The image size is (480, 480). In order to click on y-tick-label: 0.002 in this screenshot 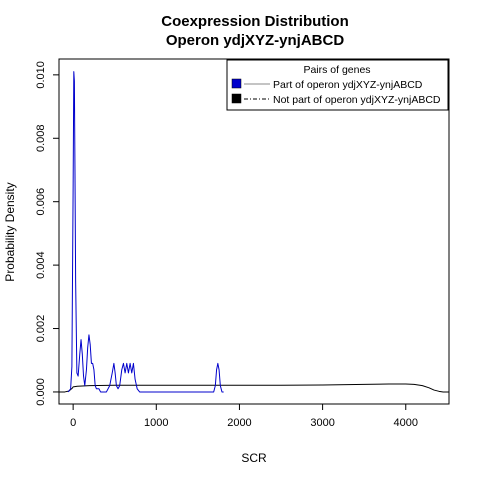, I will do `click(41, 329)`.